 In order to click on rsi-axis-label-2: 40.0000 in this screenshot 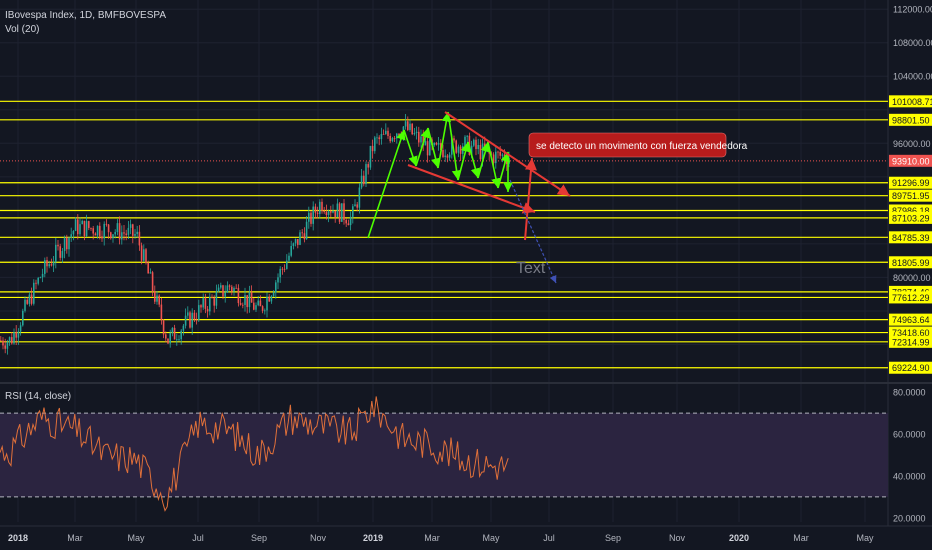, I will do `click(909, 476)`.